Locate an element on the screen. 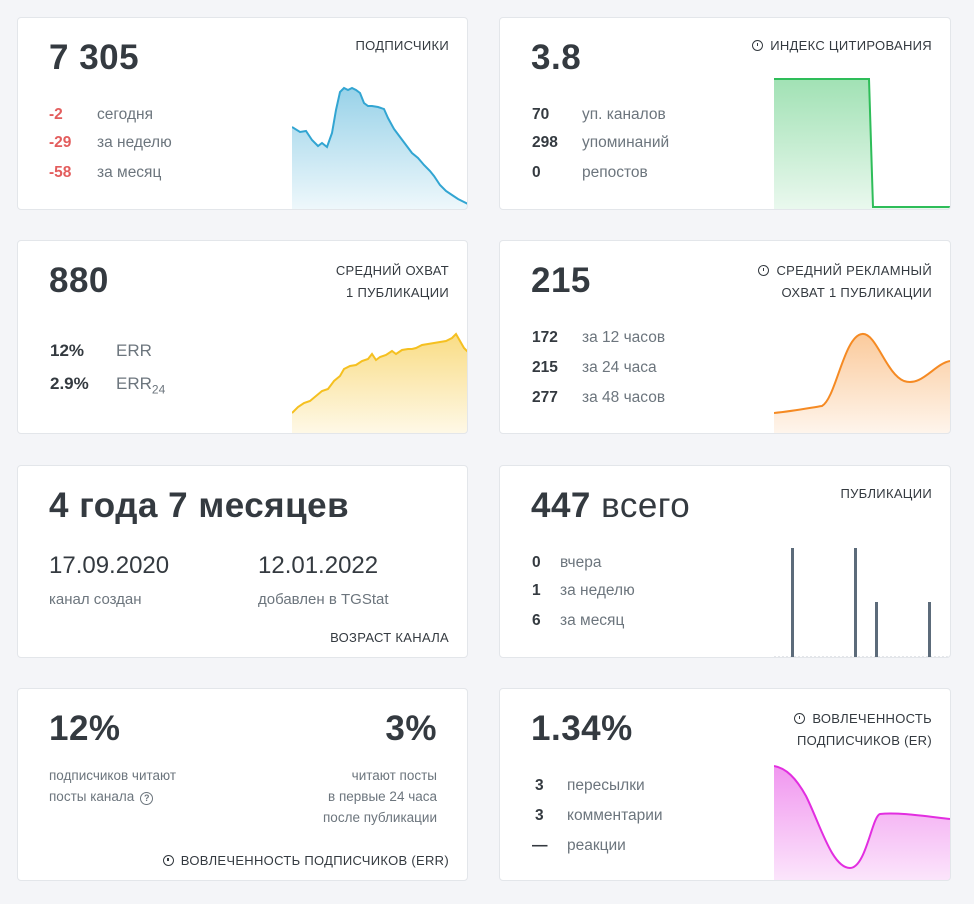 The height and width of the screenshot is (904, 974). ad-reach-label-line2: ОХВАТ 1 ПУБЛИКАЦИИ is located at coordinates (856, 292).